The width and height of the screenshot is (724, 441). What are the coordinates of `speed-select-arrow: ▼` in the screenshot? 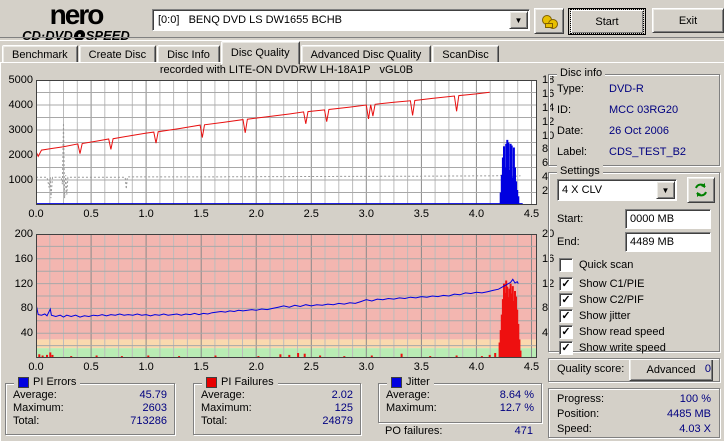 It's located at (665, 190).